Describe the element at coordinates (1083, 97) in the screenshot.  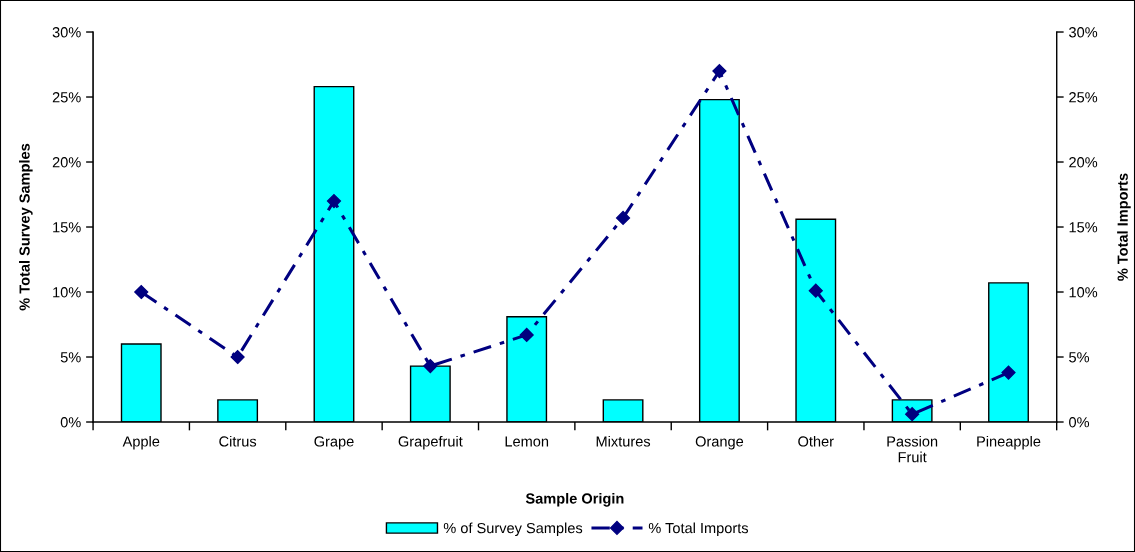
I see `y2-tick-label: 25%` at that location.